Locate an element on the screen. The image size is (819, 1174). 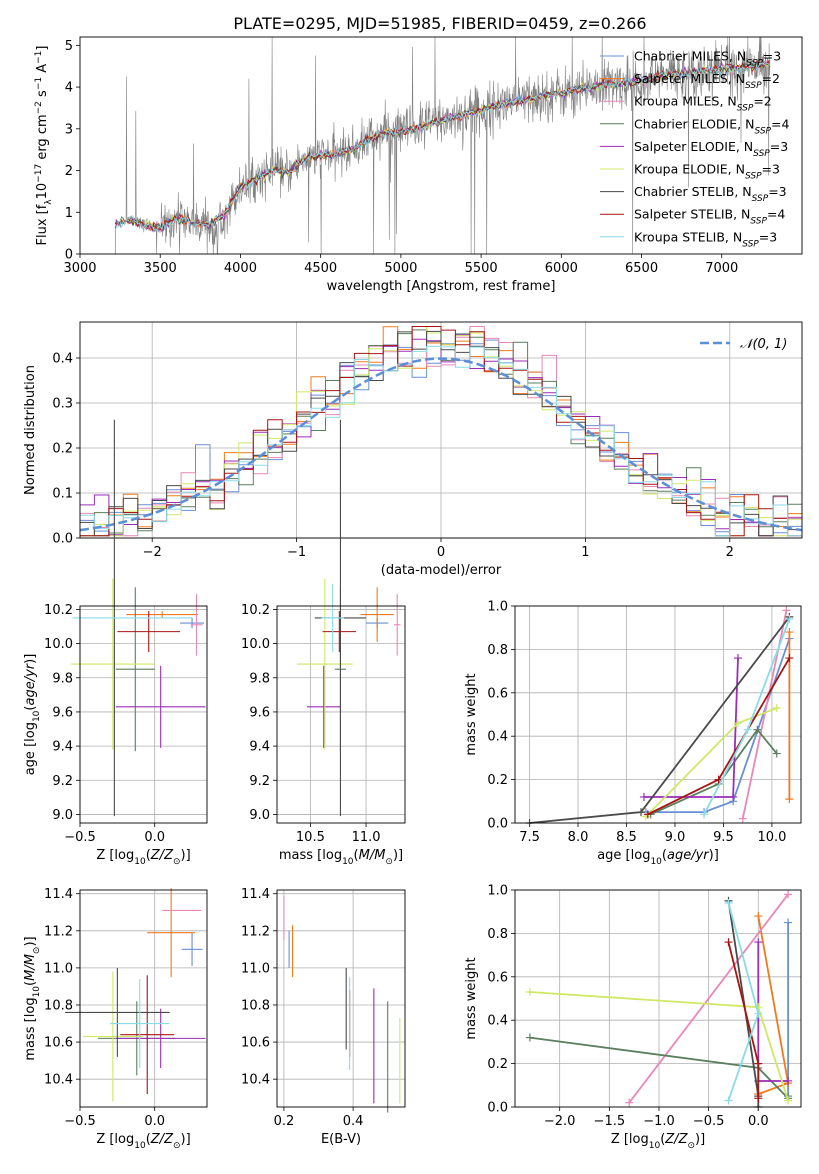
weight-z-x-label: Z [log10(Z/Z⊙)] is located at coordinates (658, 1141).